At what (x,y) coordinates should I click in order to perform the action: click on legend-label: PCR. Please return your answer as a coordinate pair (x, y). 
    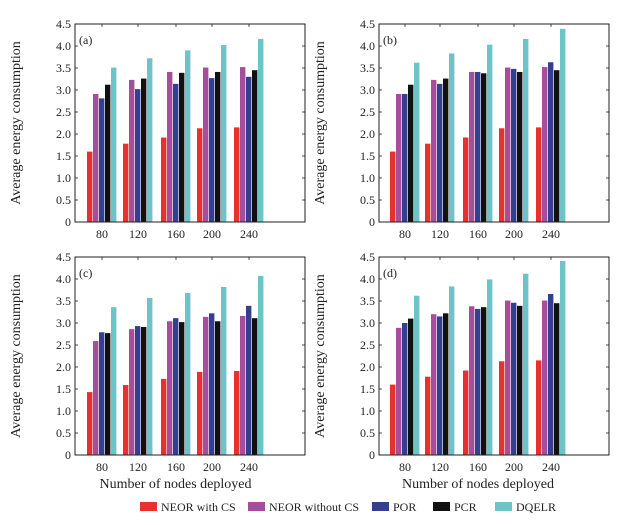
    Looking at the image, I should click on (465, 507).